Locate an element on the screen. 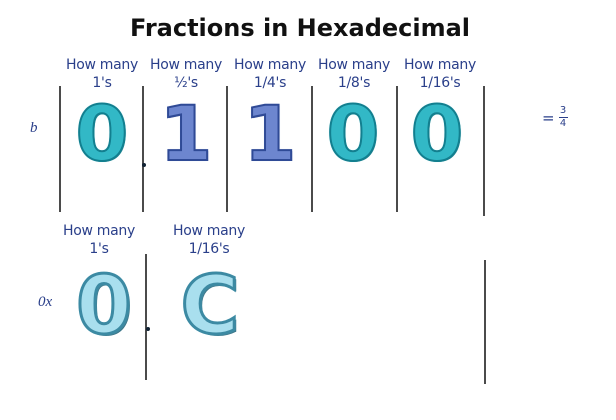 This screenshot has width=616, height=420. hex-divider-point is located at coordinates (146, 317).